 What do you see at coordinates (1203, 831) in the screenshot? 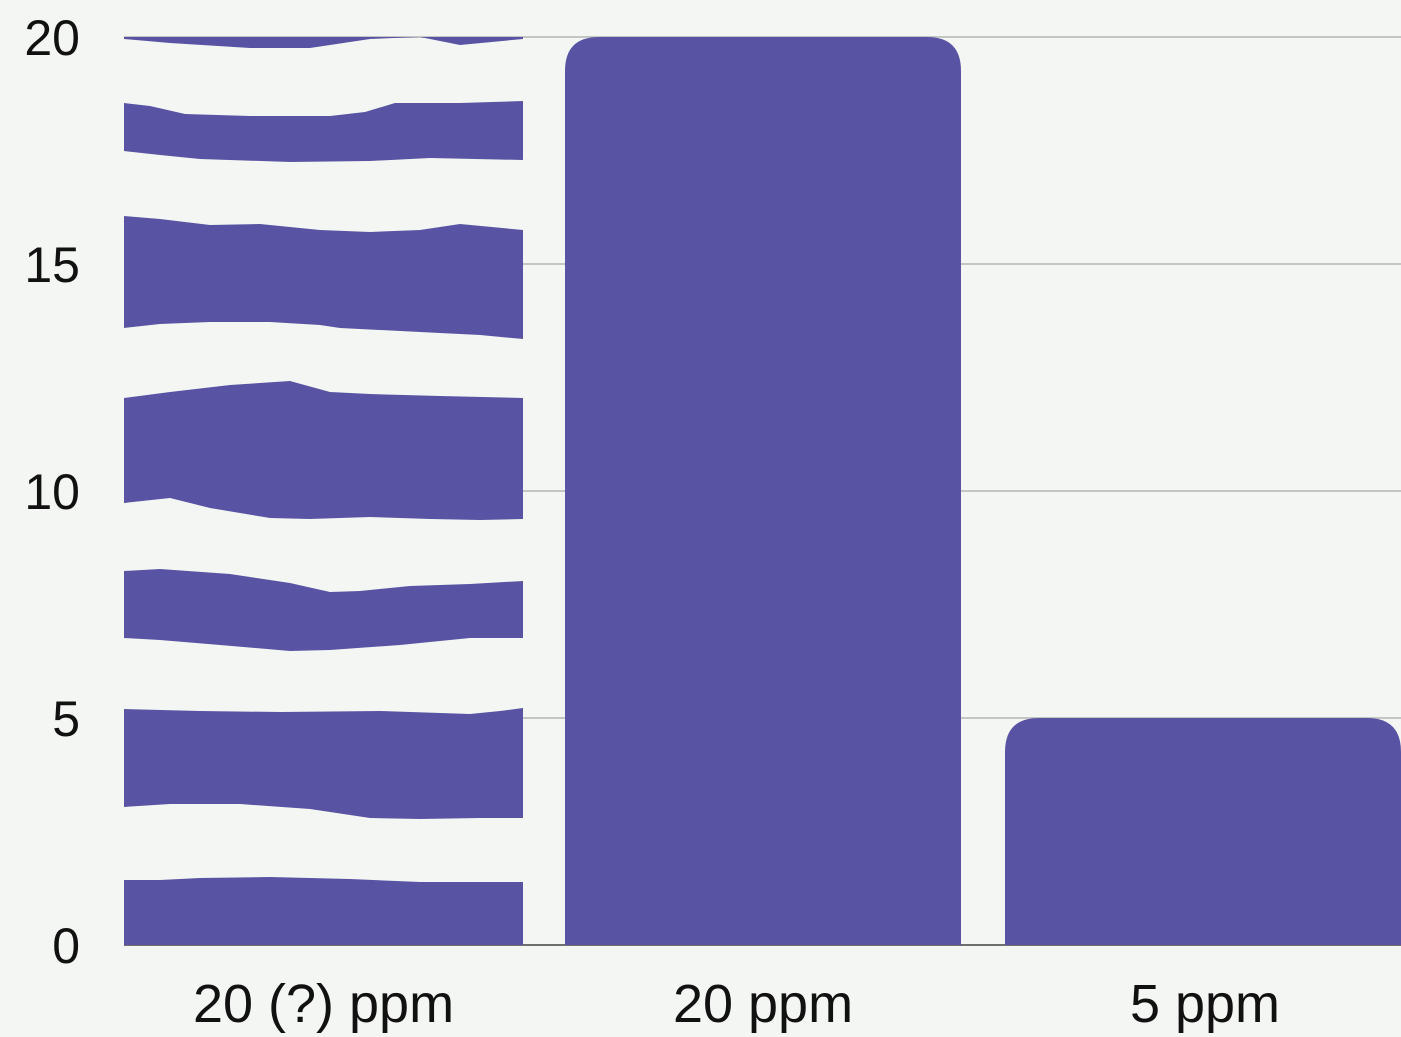
I see `bar-5-ppm` at bounding box center [1203, 831].